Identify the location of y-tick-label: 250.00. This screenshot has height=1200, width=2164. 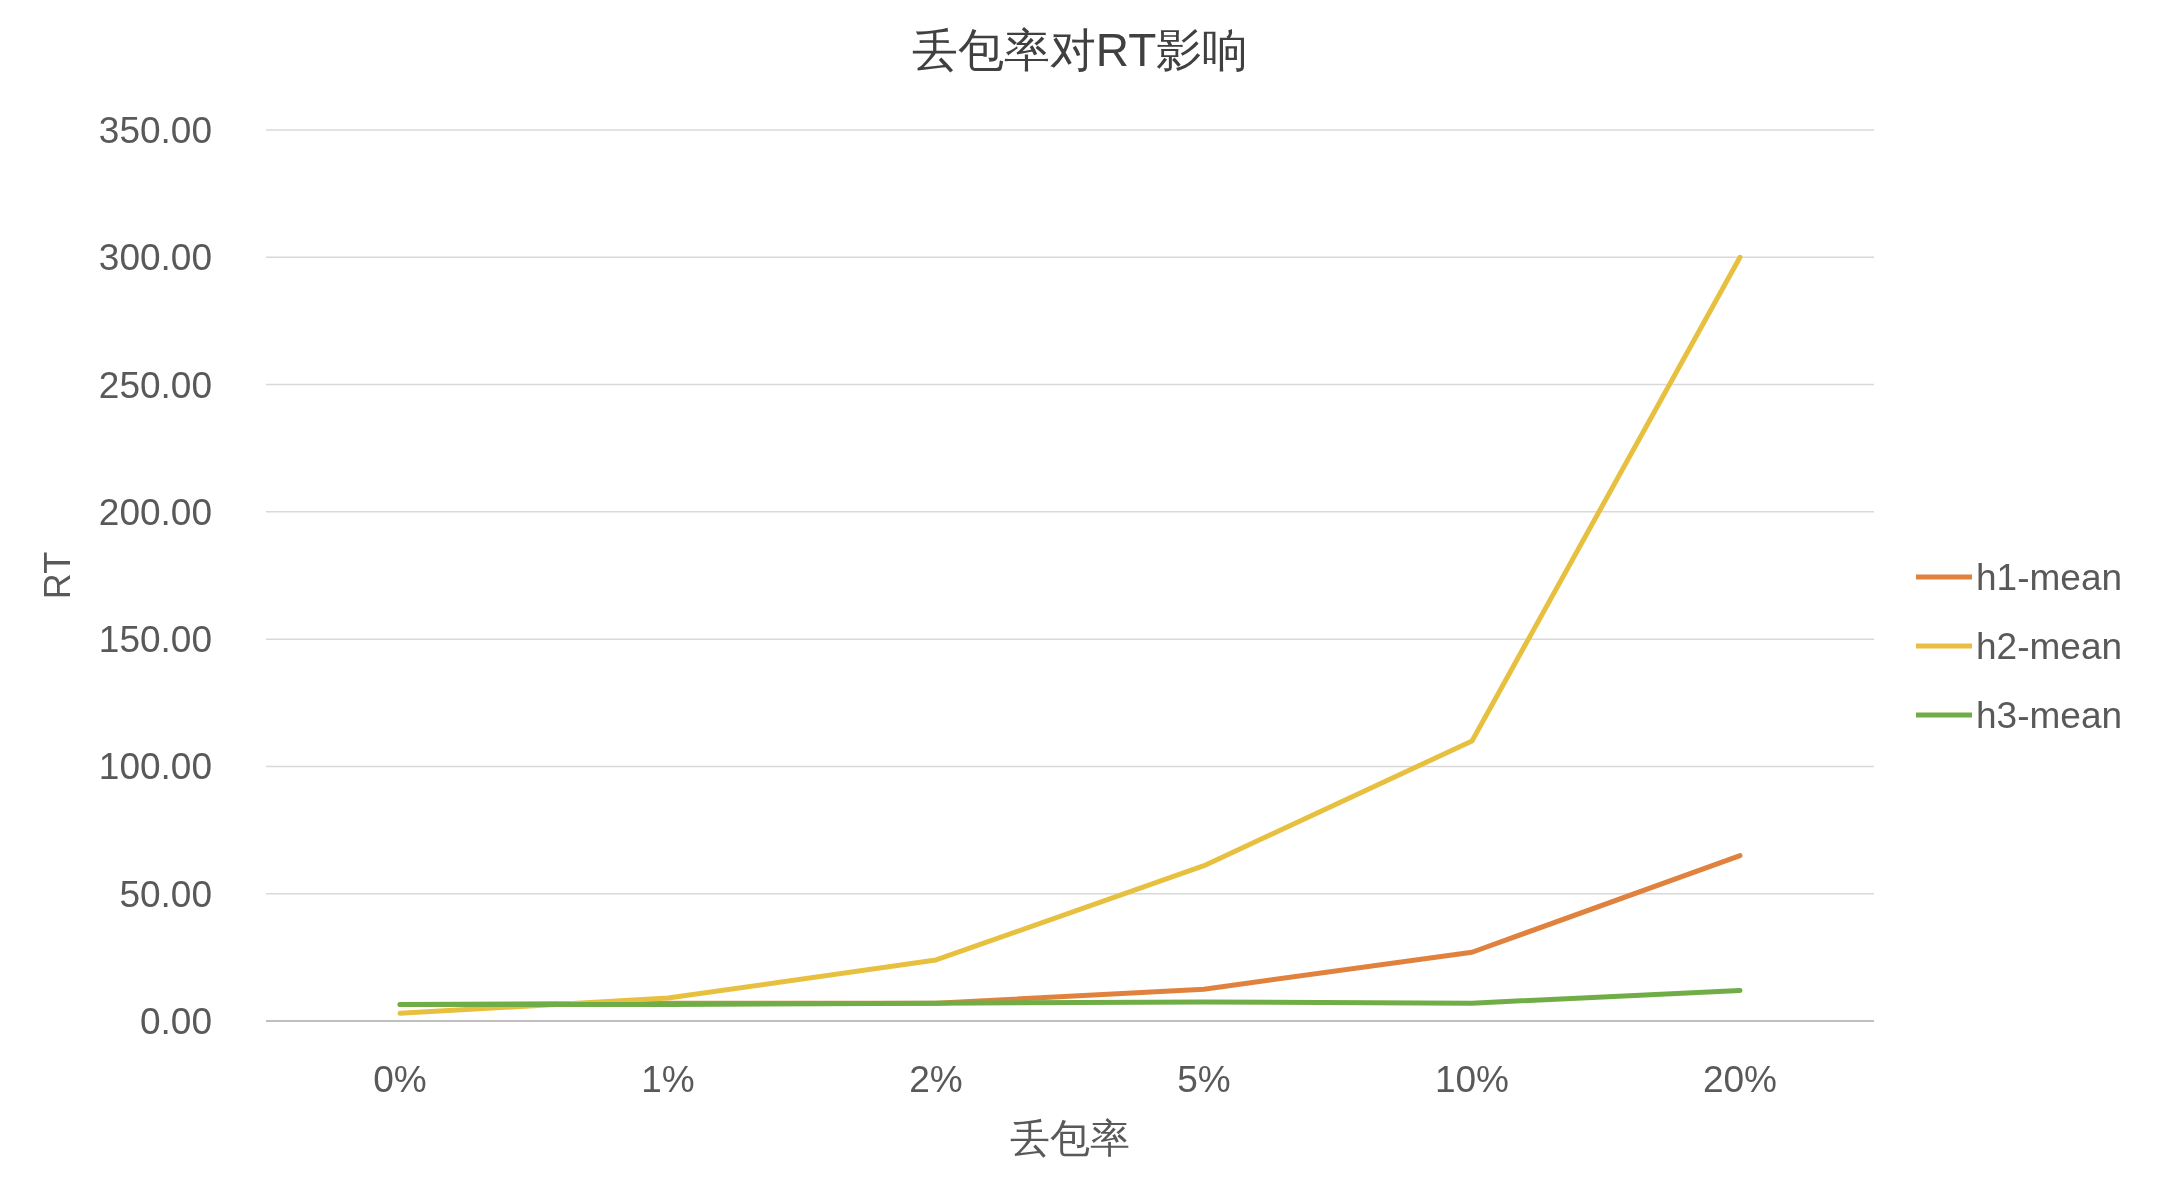
(155, 385).